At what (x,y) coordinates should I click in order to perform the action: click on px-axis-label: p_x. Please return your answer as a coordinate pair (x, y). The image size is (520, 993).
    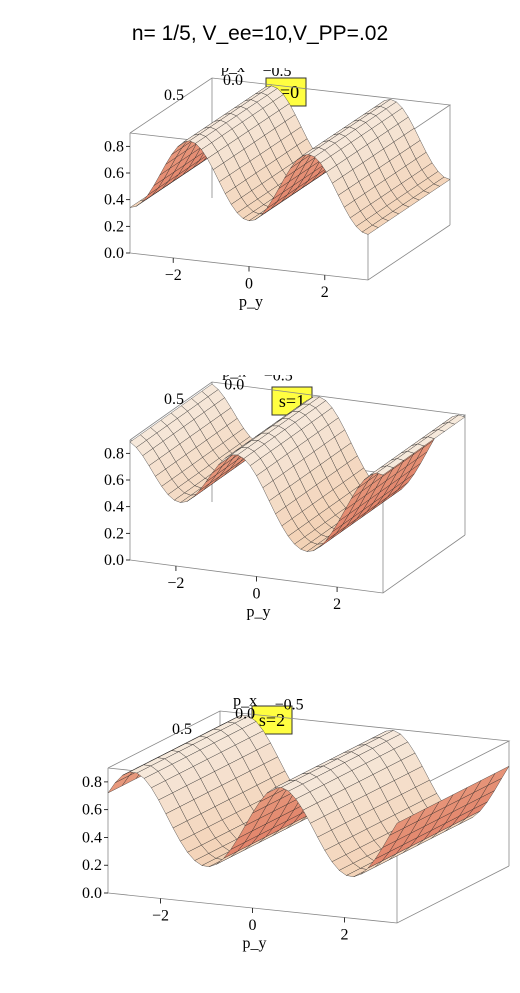
    Looking at the image, I should click on (245, 701).